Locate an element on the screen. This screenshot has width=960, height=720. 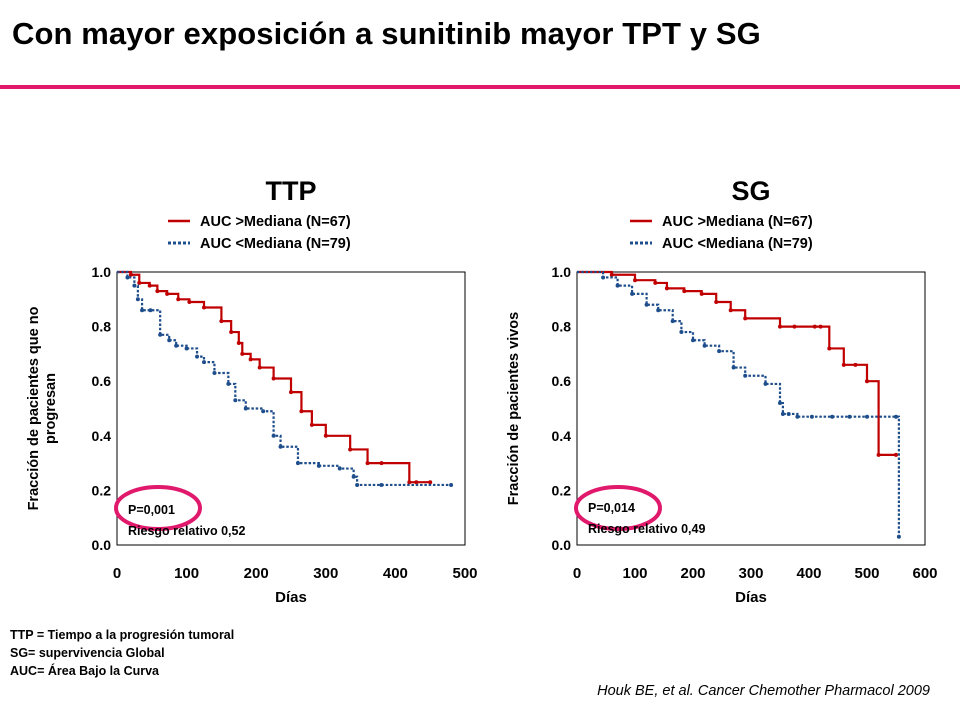
abbrev-sg: SG= supervivencia Global is located at coordinates (87, 653).